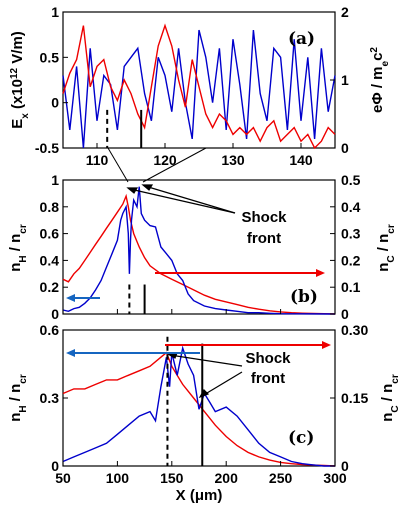 Image resolution: width=407 pixels, height=522 pixels. I want to click on panel-c-xtick-label-0: 50, so click(63, 478).